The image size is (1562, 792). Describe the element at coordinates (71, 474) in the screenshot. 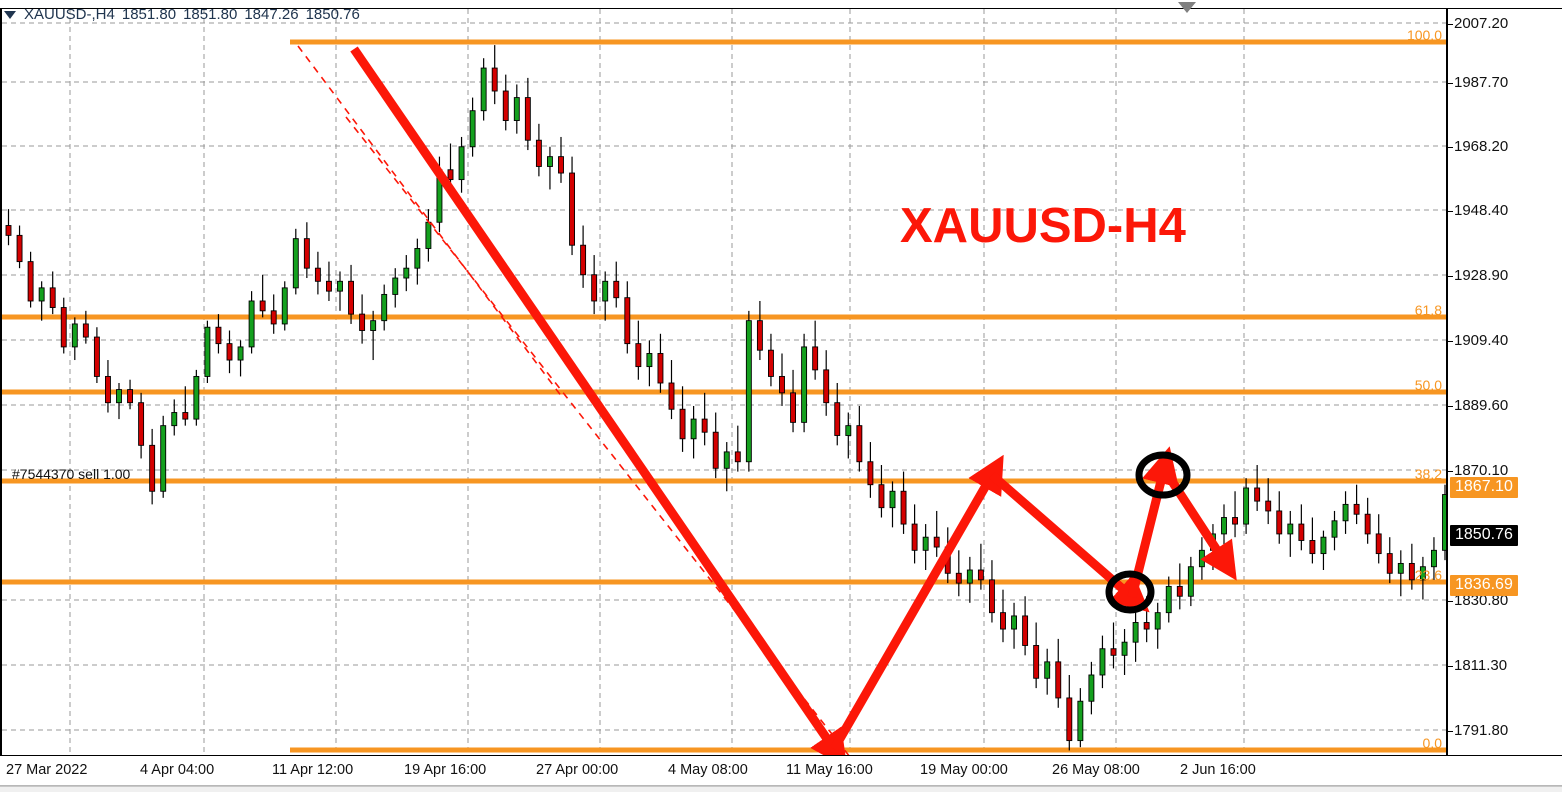

I see `order-position-label: #7544370 sell 1.00` at that location.